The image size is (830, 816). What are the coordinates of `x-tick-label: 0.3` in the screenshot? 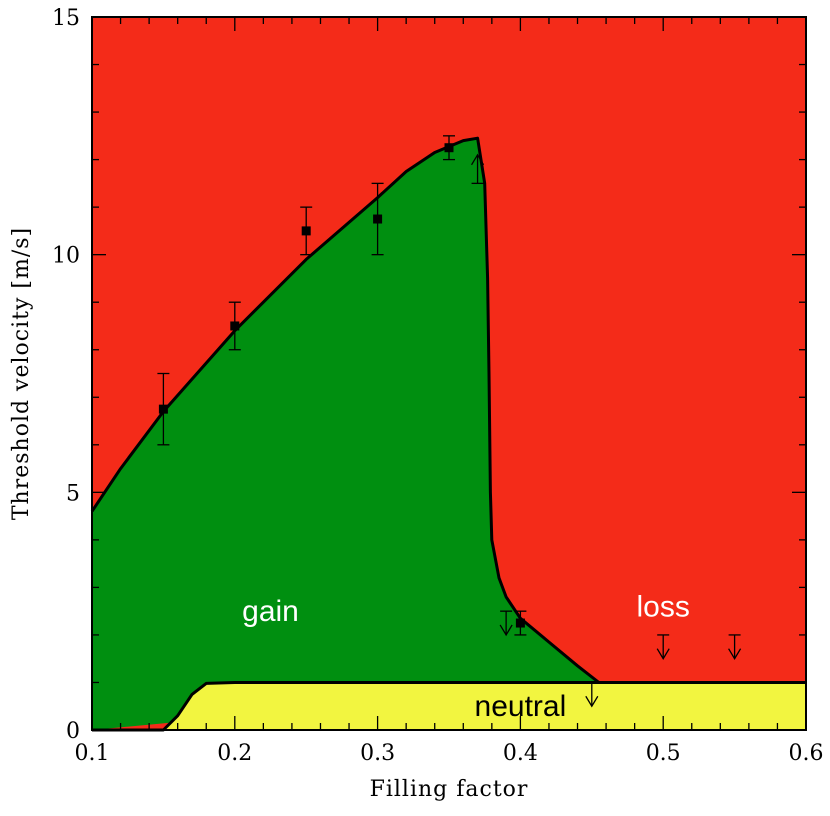 It's located at (377, 753).